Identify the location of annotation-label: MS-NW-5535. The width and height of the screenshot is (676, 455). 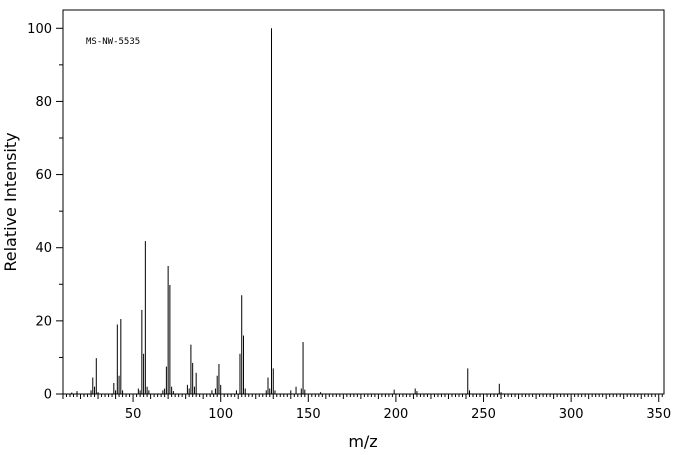
(113, 42).